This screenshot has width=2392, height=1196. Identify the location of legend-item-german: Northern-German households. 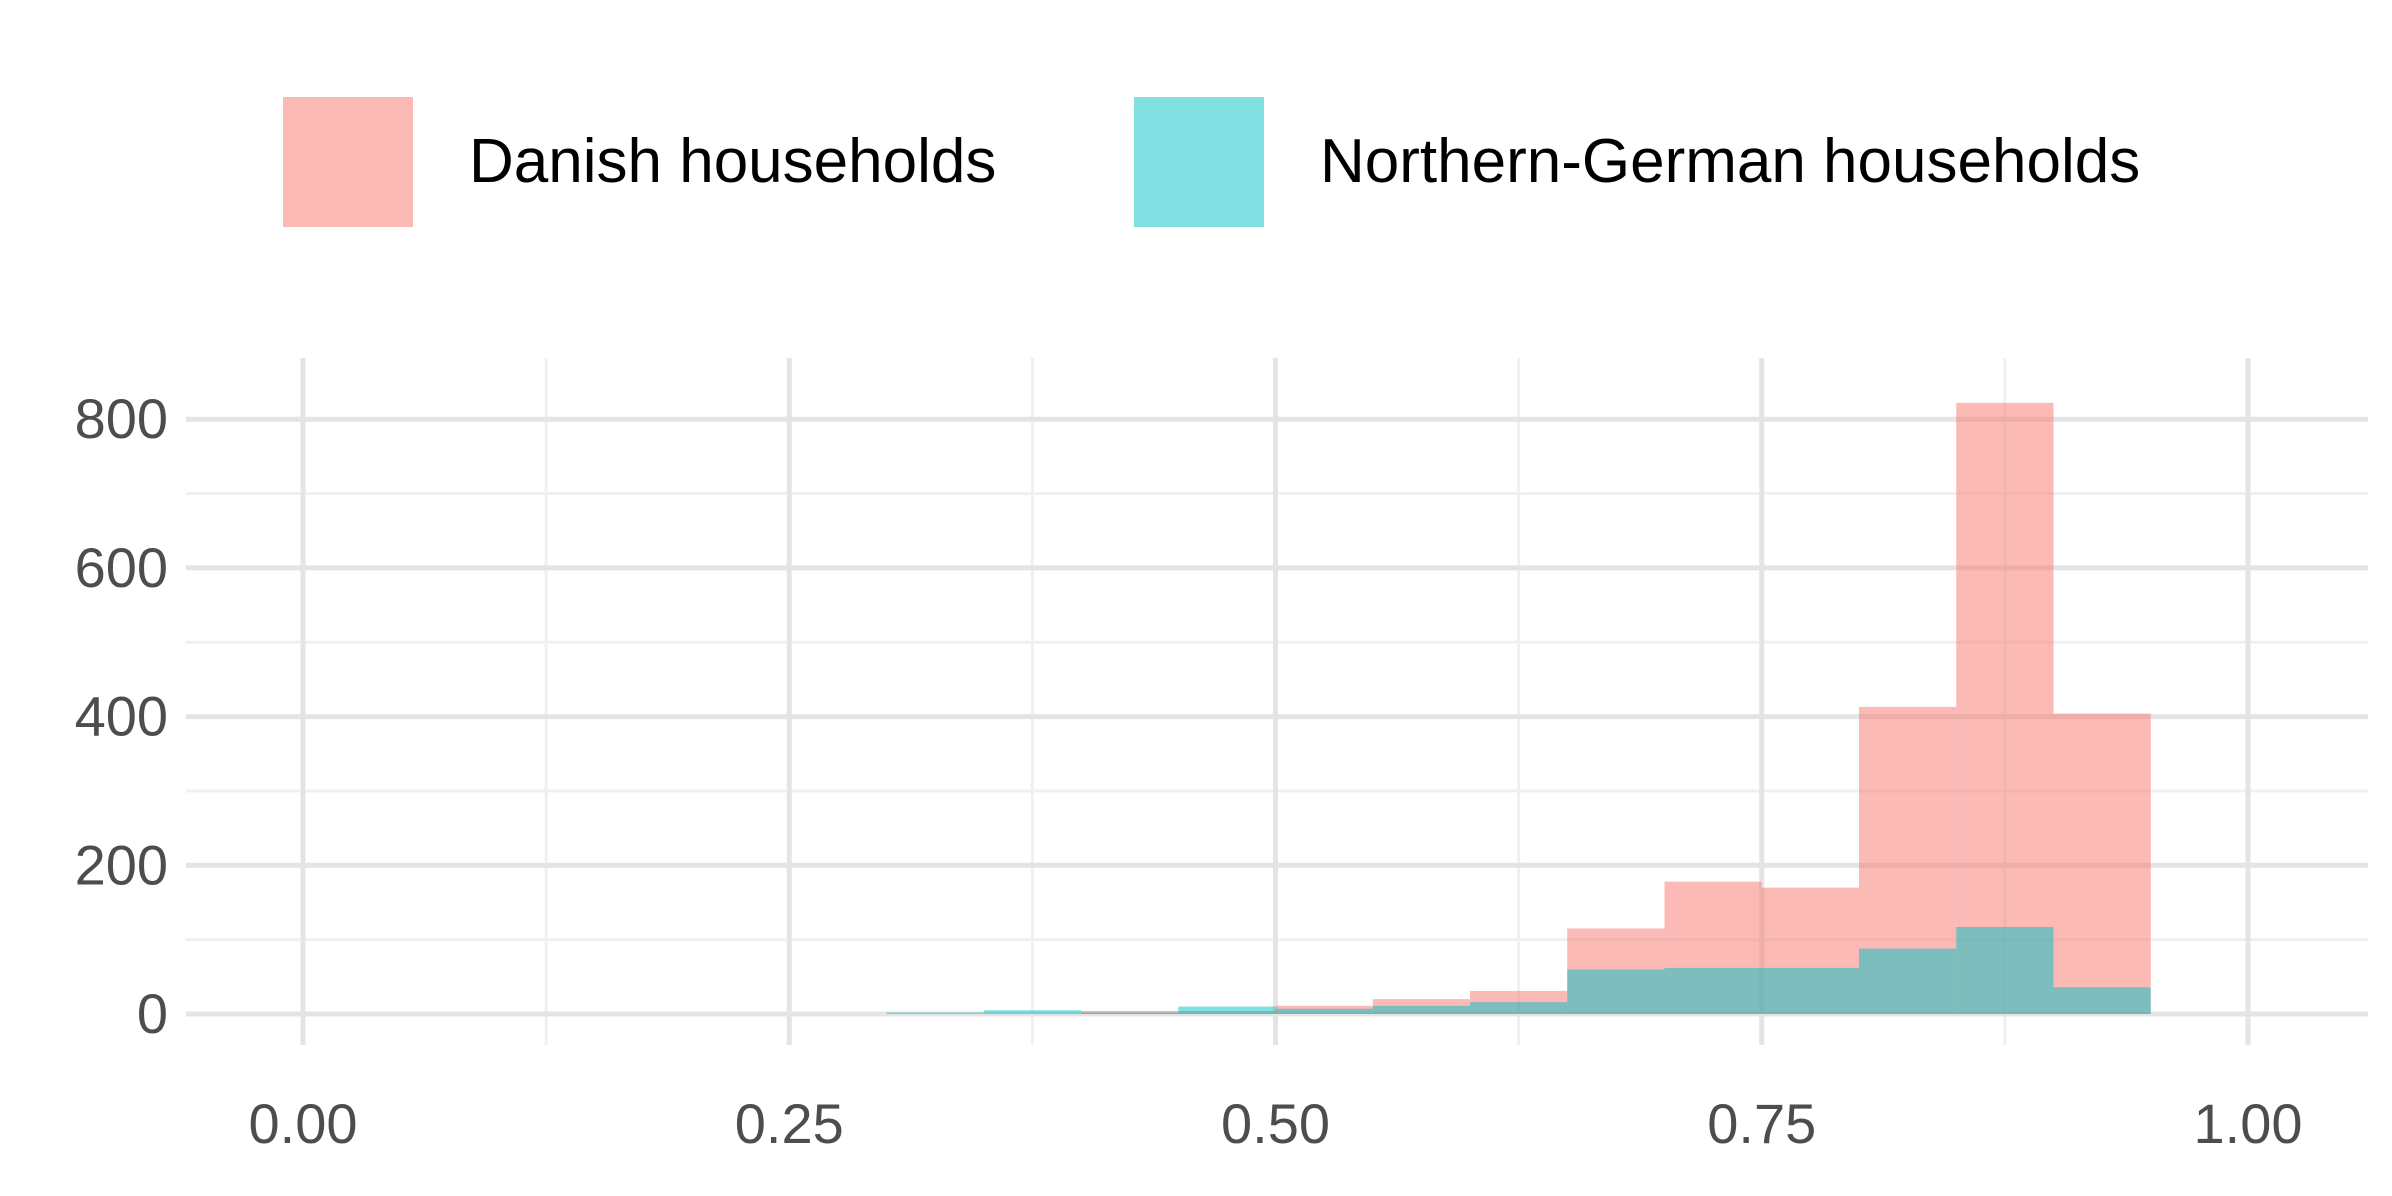
(1637, 162).